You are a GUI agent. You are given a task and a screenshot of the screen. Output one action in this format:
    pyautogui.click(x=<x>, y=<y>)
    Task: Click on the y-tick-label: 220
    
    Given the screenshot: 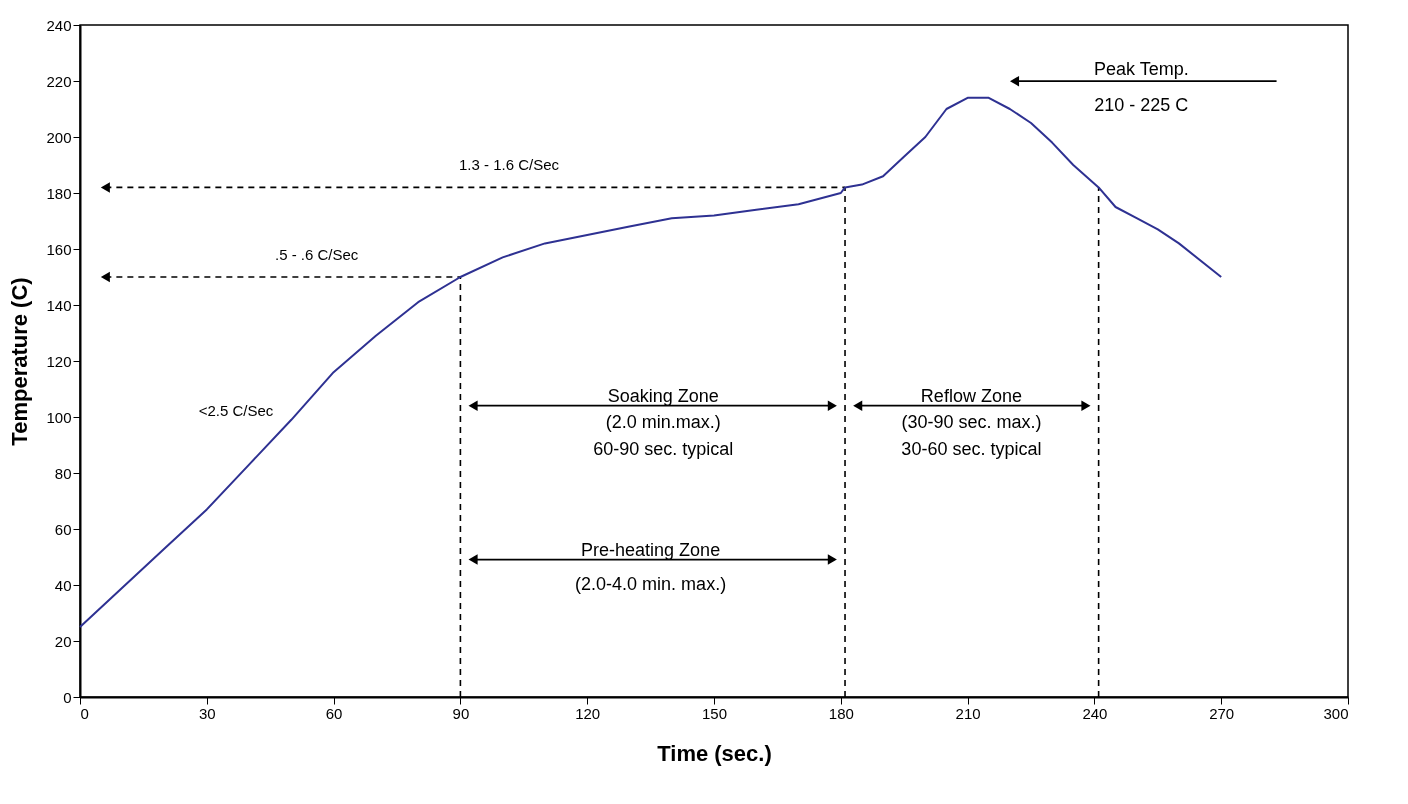 What is the action you would take?
    pyautogui.click(x=59, y=81)
    